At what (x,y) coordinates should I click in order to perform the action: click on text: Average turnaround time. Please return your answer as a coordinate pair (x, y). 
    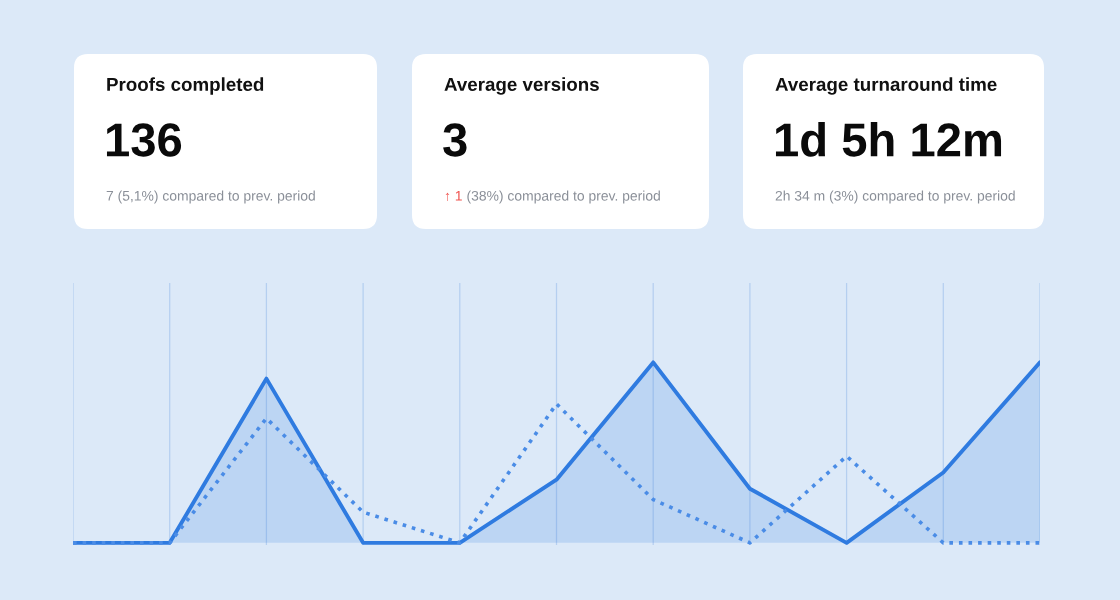
    Looking at the image, I should click on (886, 86).